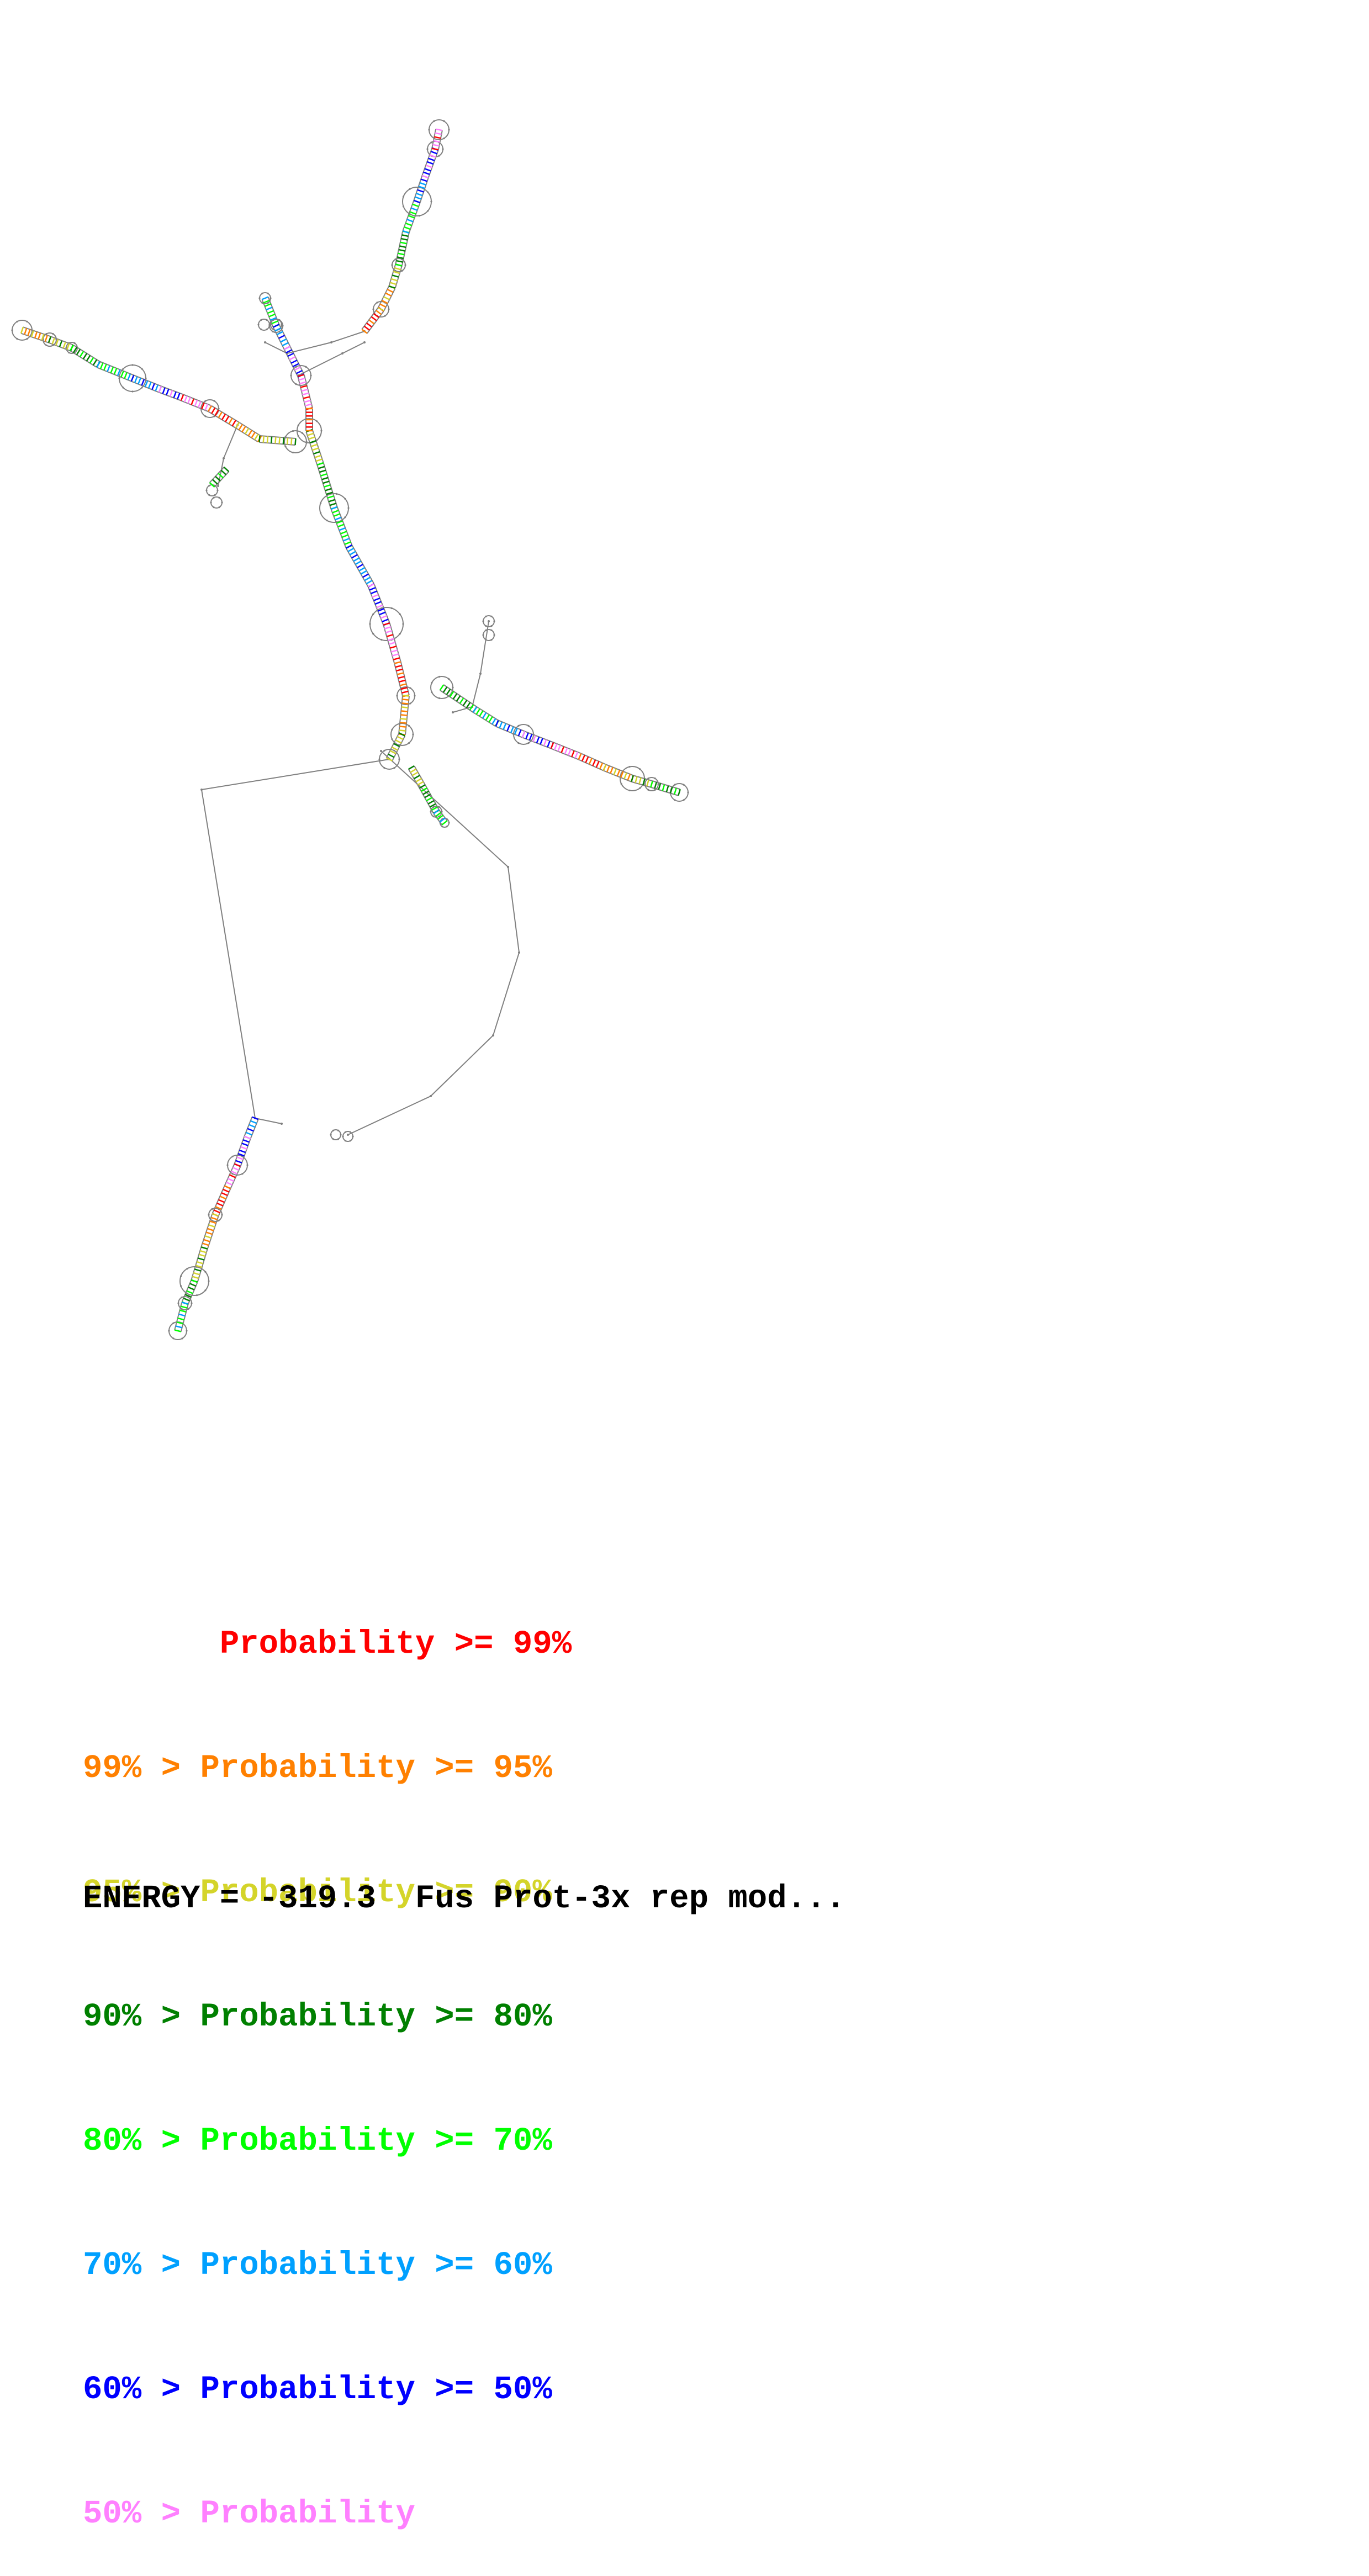 The width and height of the screenshot is (1369, 2576). I want to click on legend-row-50: 60% > Probability >= 50%, so click(327, 2389).